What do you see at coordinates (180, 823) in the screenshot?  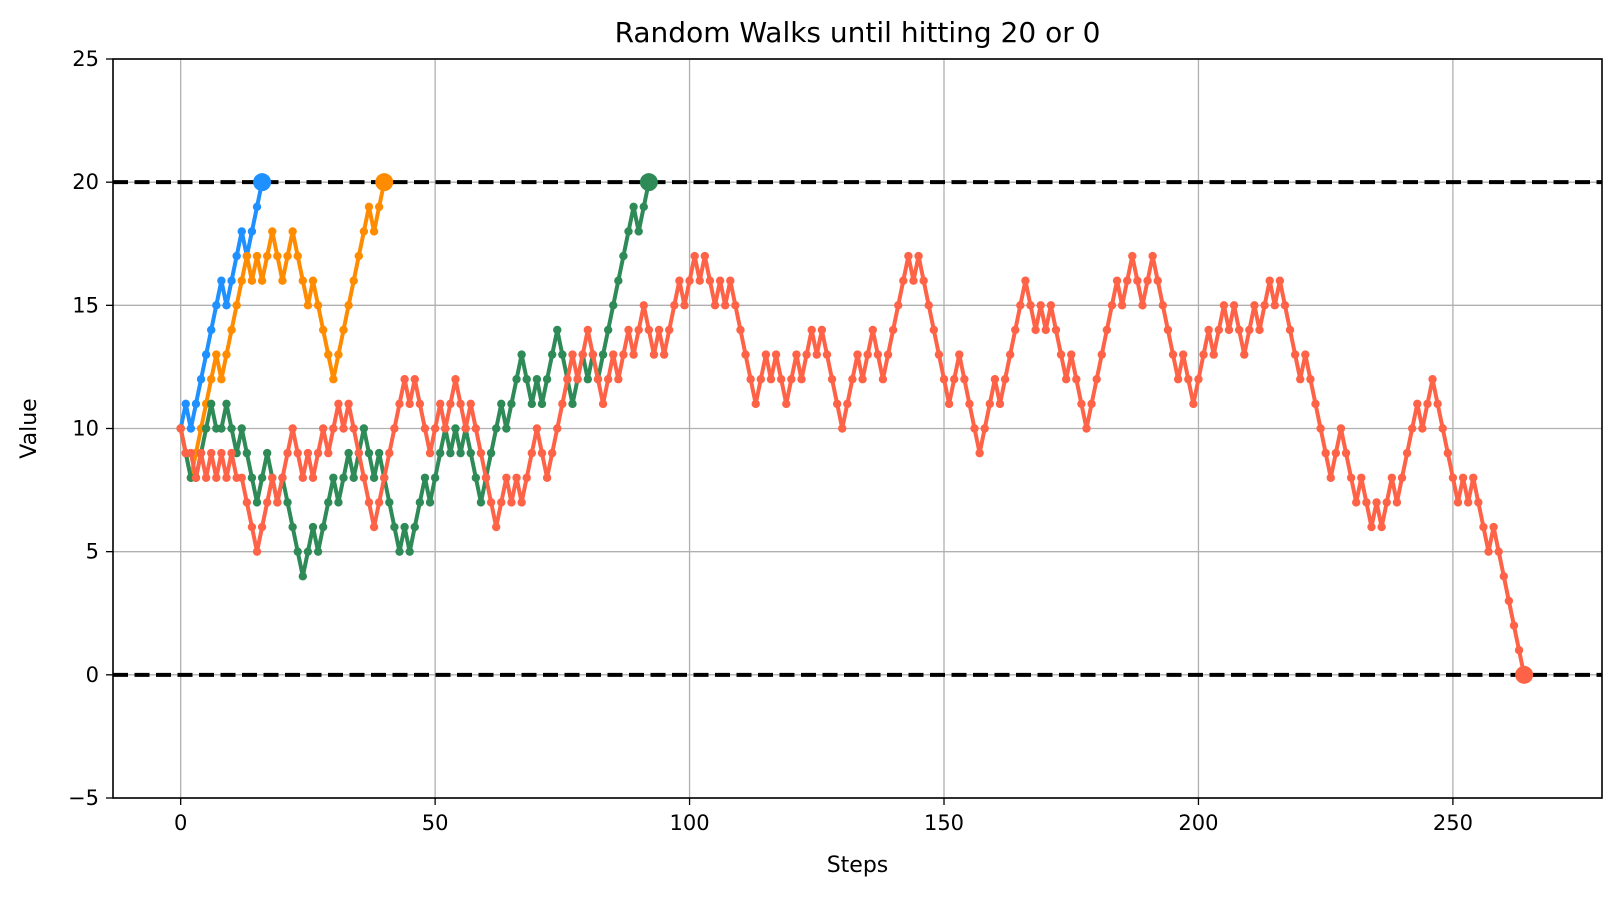 I see `x-tick-label: 0` at bounding box center [180, 823].